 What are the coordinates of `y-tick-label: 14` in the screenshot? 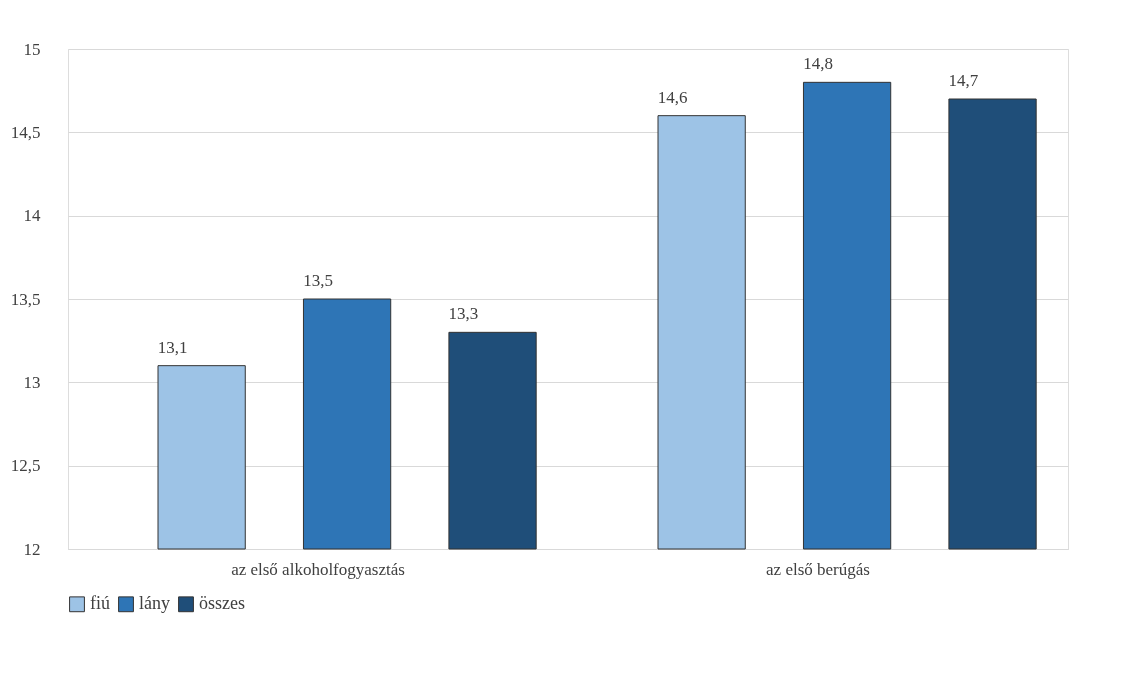 It's located at (32, 216).